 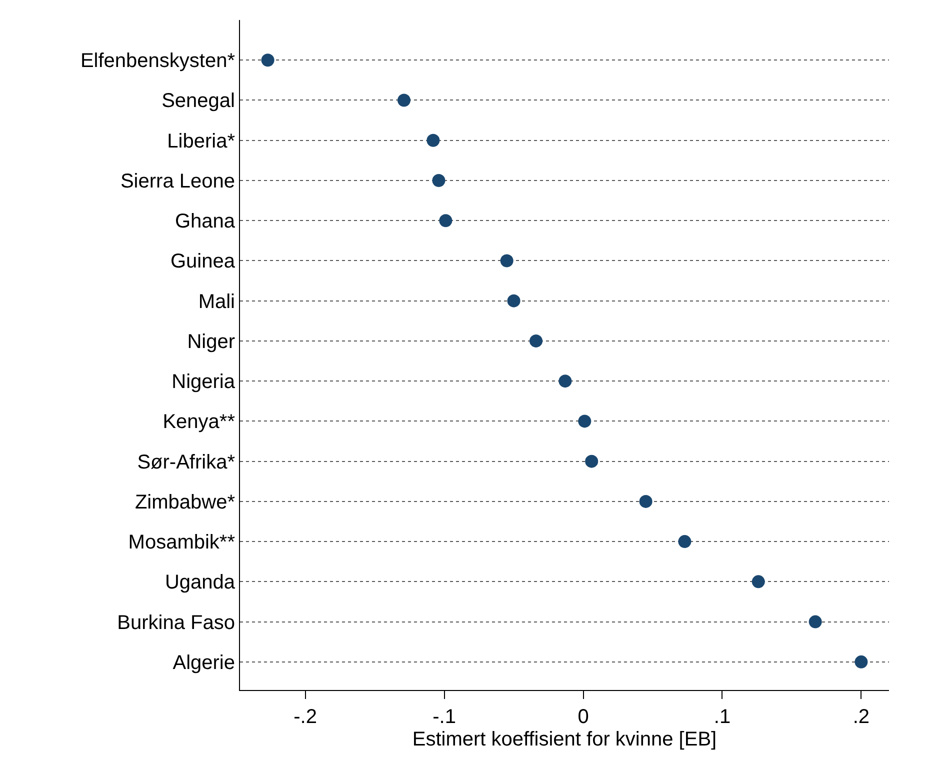 What do you see at coordinates (203, 663) in the screenshot?
I see `y-tick-label: Algerie` at bounding box center [203, 663].